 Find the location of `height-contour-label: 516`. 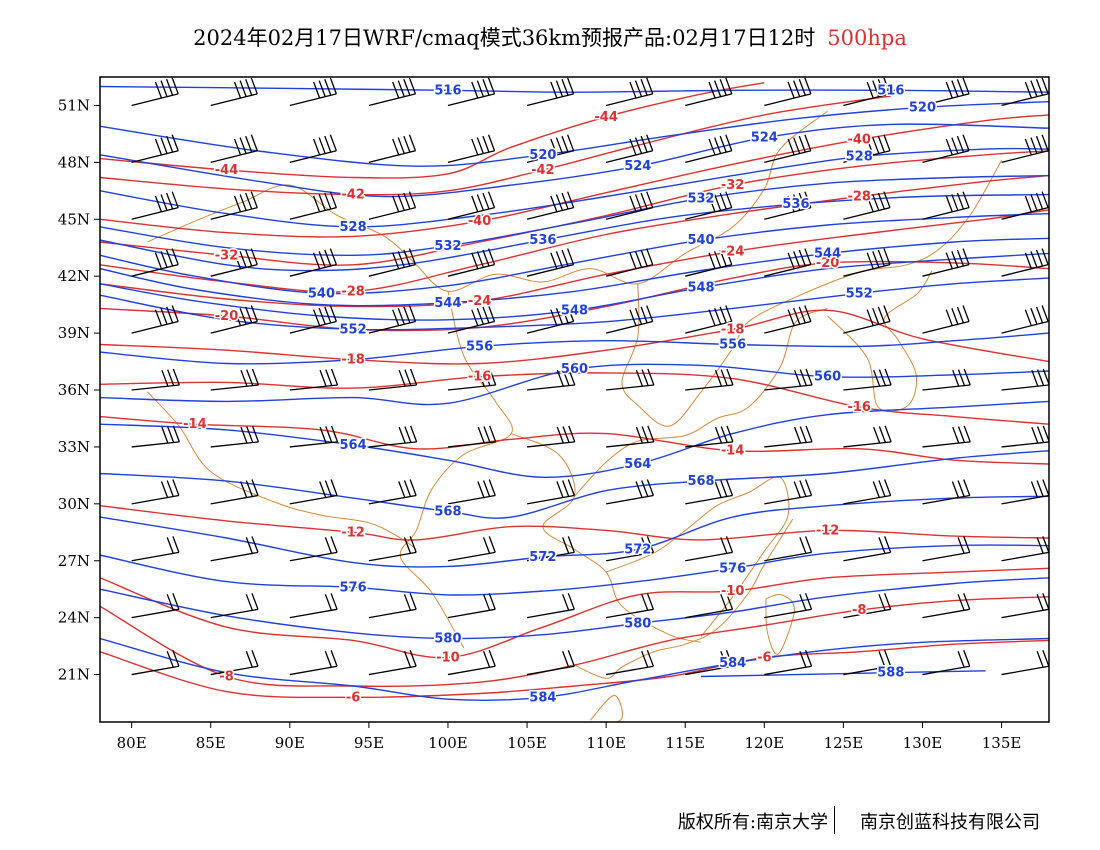

height-contour-label: 516 is located at coordinates (447, 90).